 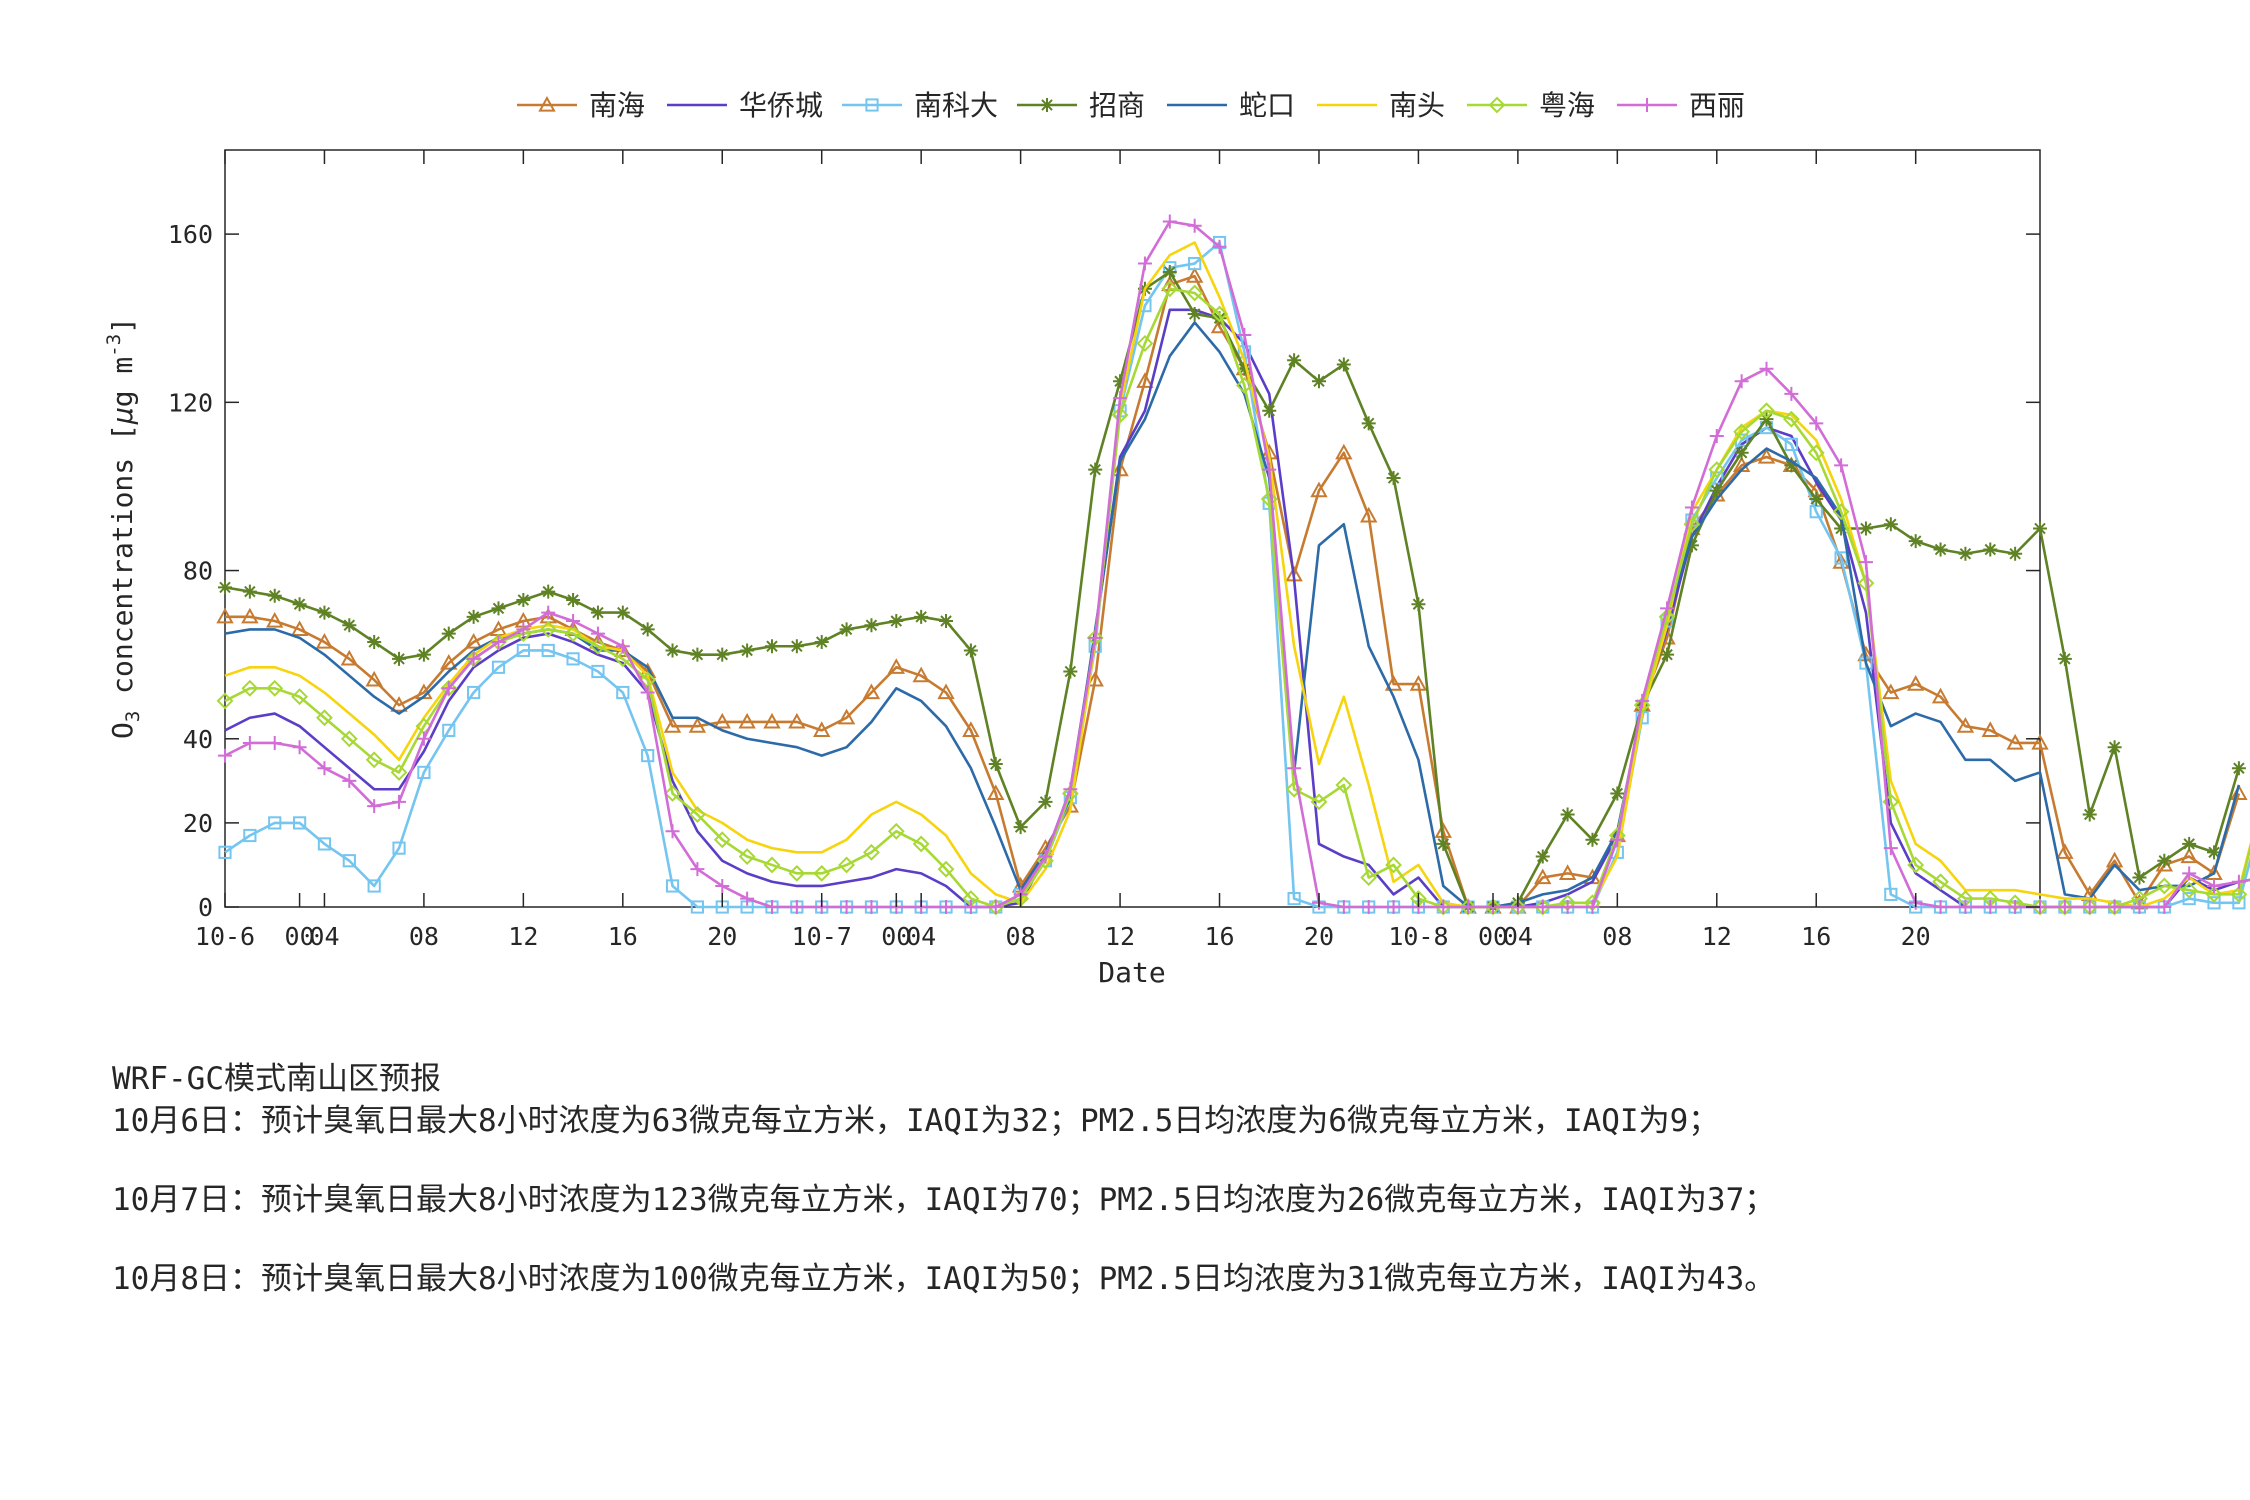 What do you see at coordinates (1531, 105) in the screenshot?
I see `legend-entry-6: 粤海` at bounding box center [1531, 105].